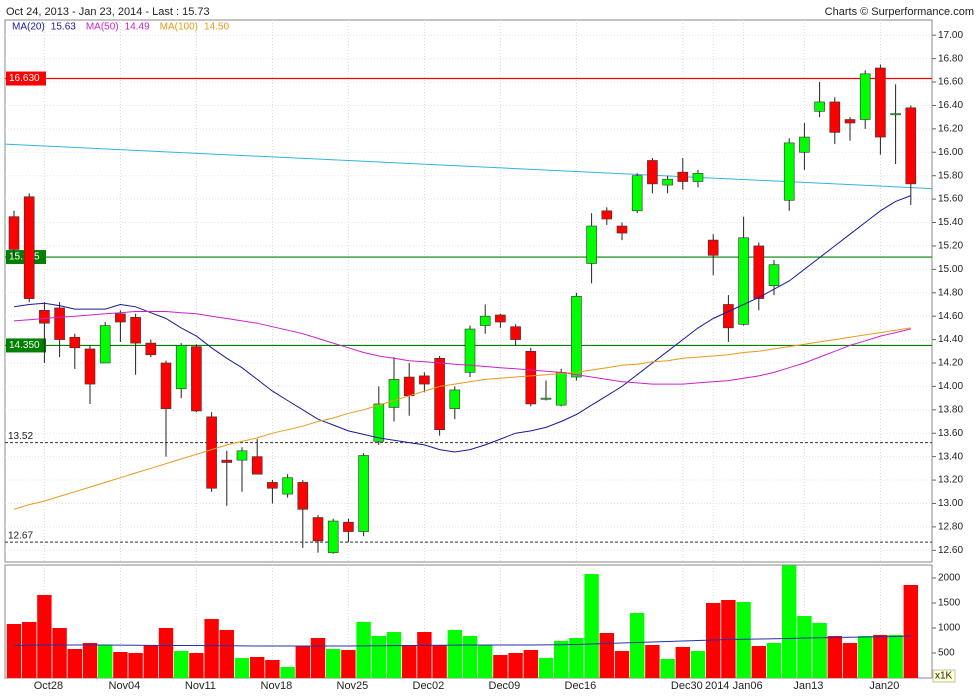 The height and width of the screenshot is (700, 980). I want to click on level-label: 16.630, so click(24, 78).